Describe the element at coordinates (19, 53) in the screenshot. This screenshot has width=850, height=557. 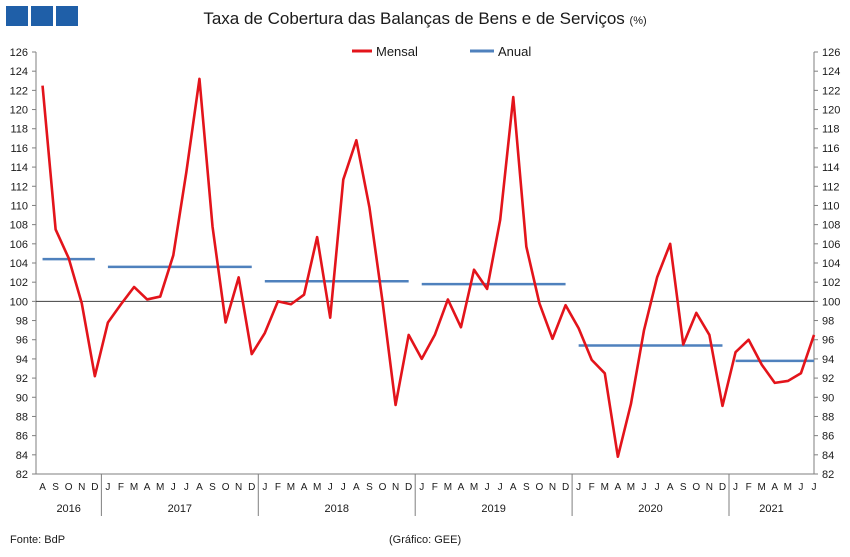
I see `y-tick-label-left: 126` at that location.